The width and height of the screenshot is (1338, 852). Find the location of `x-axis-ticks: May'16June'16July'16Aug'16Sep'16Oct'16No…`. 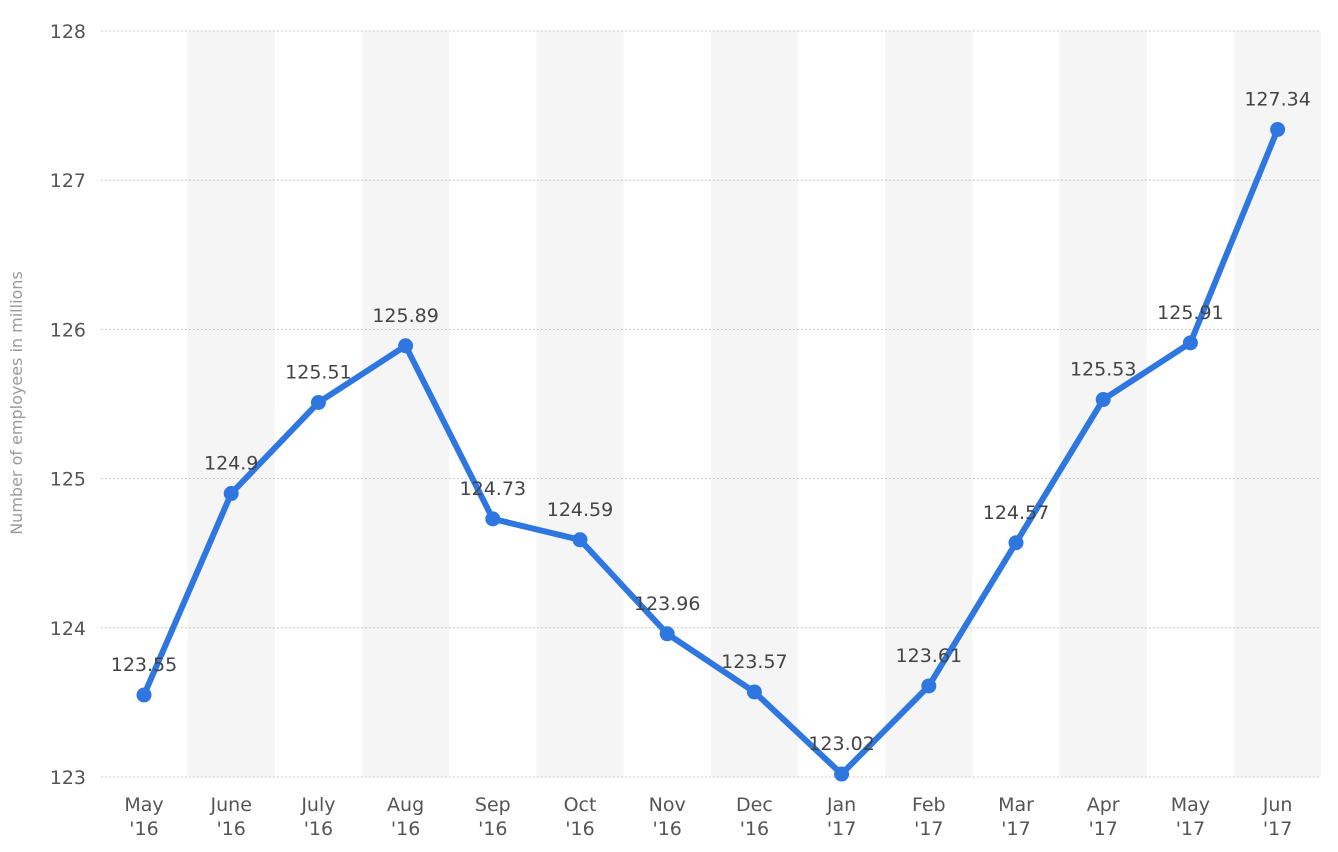

x-axis-ticks: May'16June'16July'16Aug'16Sep'16Oct'16No… is located at coordinates (708, 817).